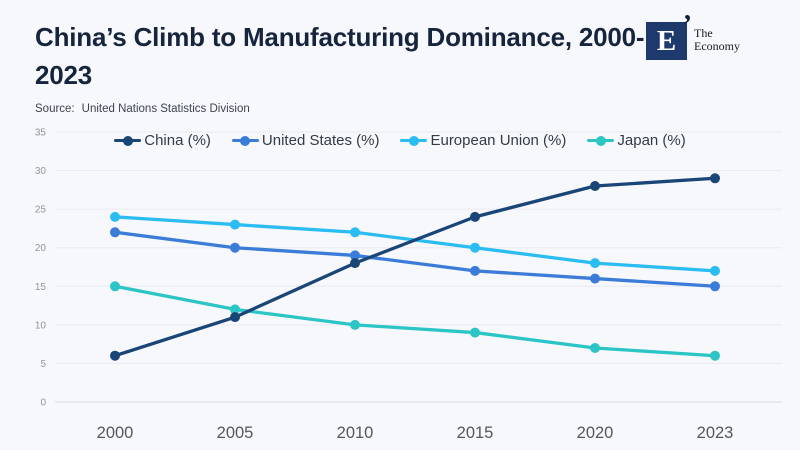 This screenshot has height=450, width=800. What do you see at coordinates (595, 433) in the screenshot?
I see `x-tick-label: 2020` at bounding box center [595, 433].